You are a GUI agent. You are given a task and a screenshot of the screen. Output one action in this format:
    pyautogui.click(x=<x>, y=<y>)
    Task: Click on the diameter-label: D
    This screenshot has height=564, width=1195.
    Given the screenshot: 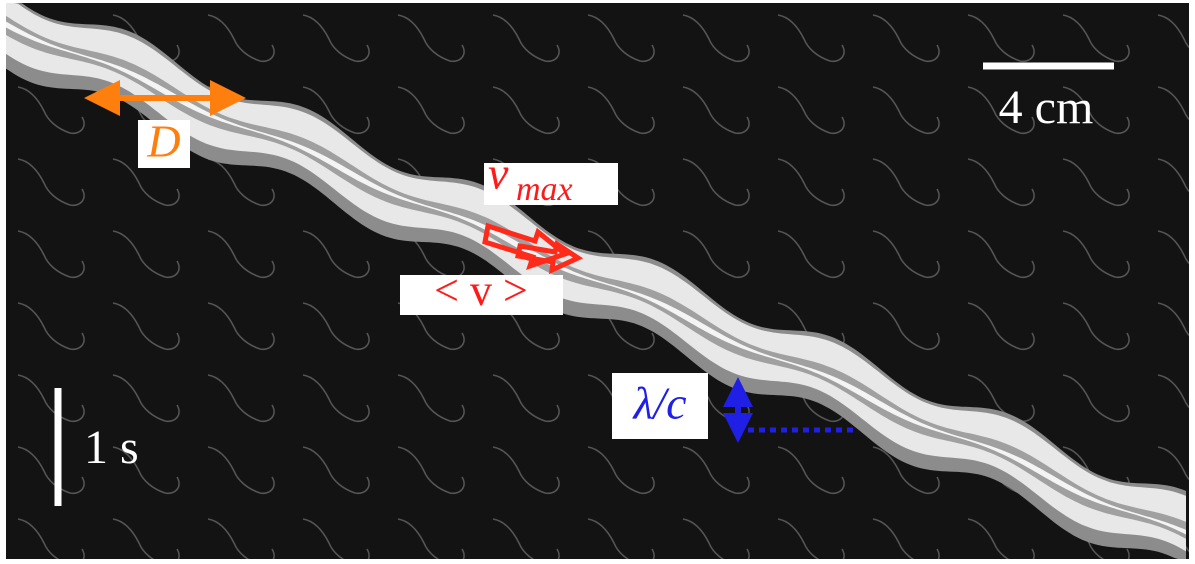 What is the action you would take?
    pyautogui.click(x=163, y=141)
    